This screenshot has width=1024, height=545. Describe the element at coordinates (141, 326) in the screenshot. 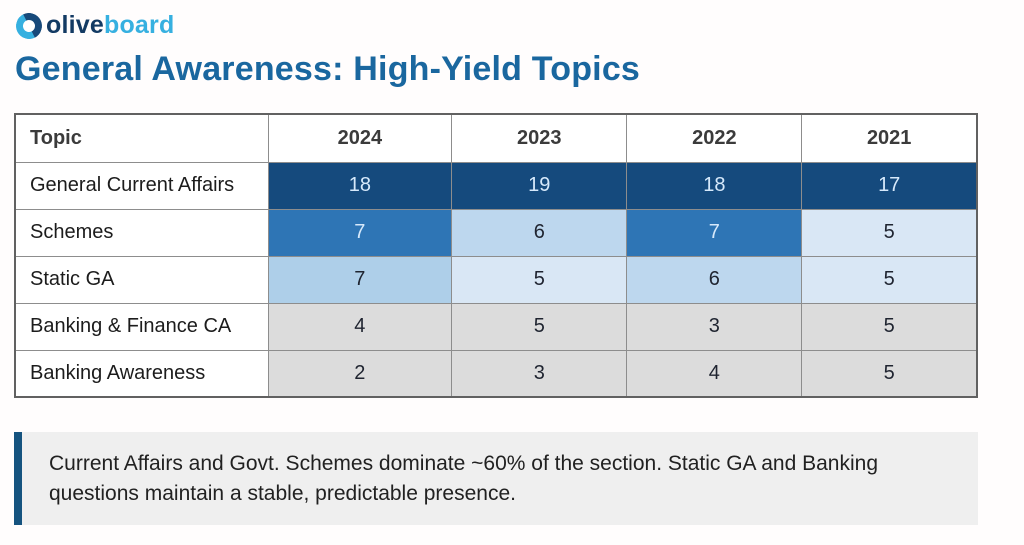

I see `topic-cell: Banking & Finance CA` at that location.